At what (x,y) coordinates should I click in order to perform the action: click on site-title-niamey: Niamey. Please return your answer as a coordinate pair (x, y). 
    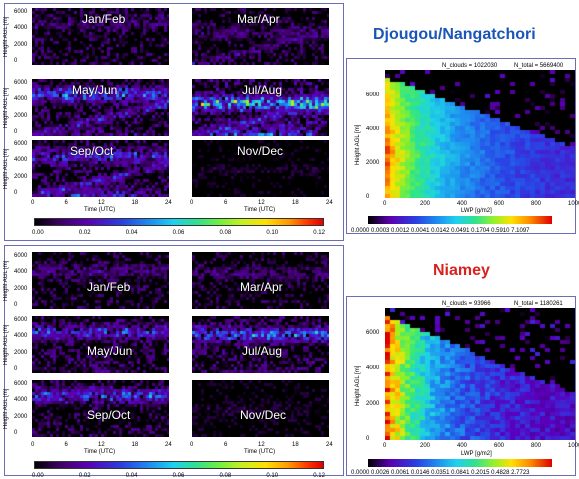
    Looking at the image, I should click on (461, 270).